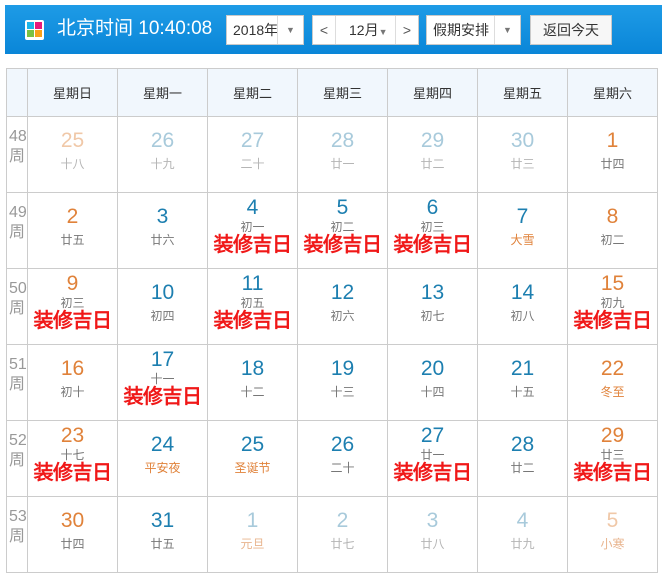 The image size is (662, 573). What do you see at coordinates (162, 534) in the screenshot?
I see `day-cell: 31 廿五` at bounding box center [162, 534].